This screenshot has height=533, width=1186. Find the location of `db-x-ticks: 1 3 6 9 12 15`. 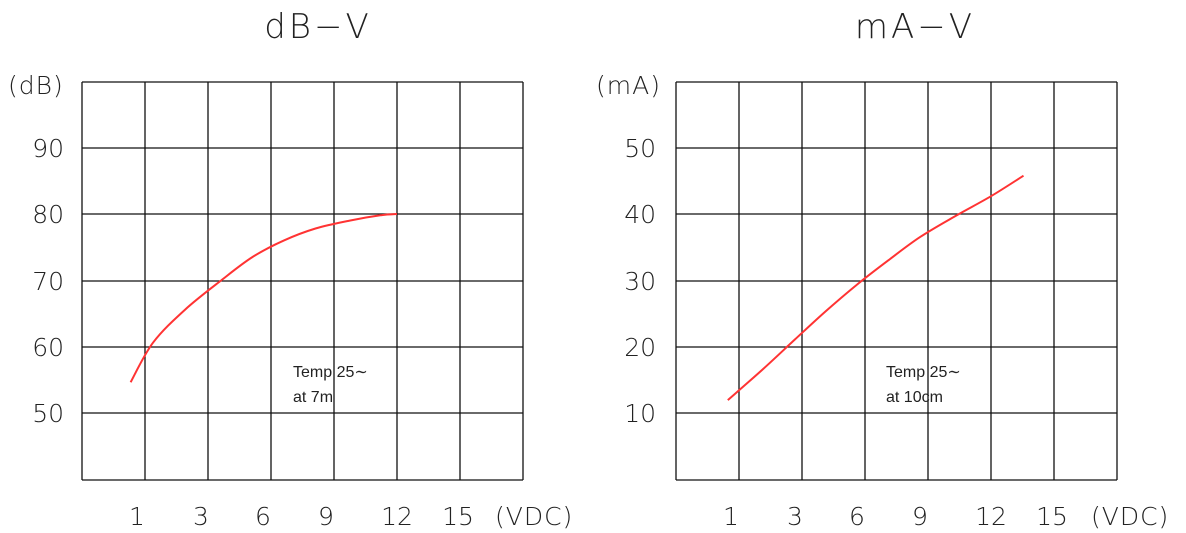

db-x-ticks: 1 3 6 9 12 15 is located at coordinates (301, 516).